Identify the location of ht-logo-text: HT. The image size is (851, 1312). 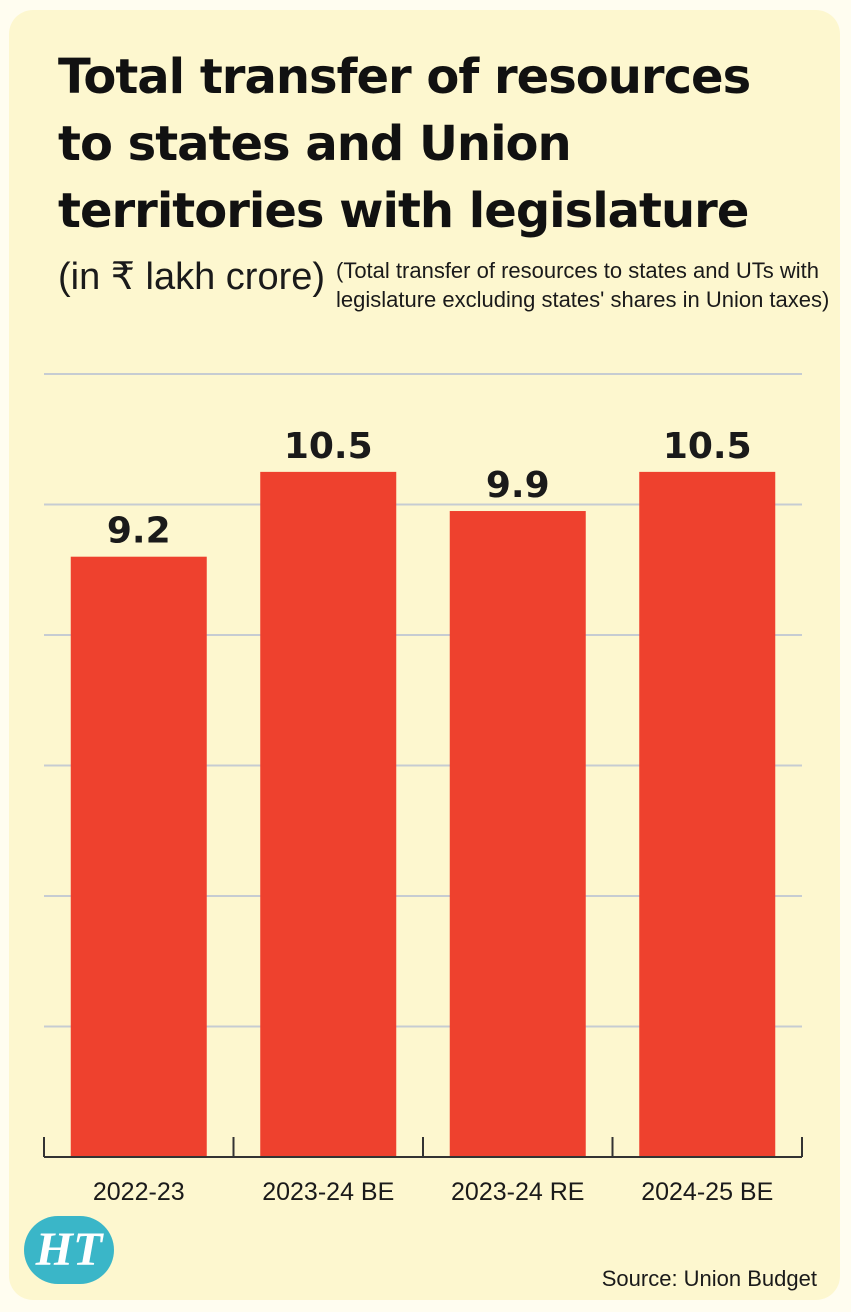
(69, 1249).